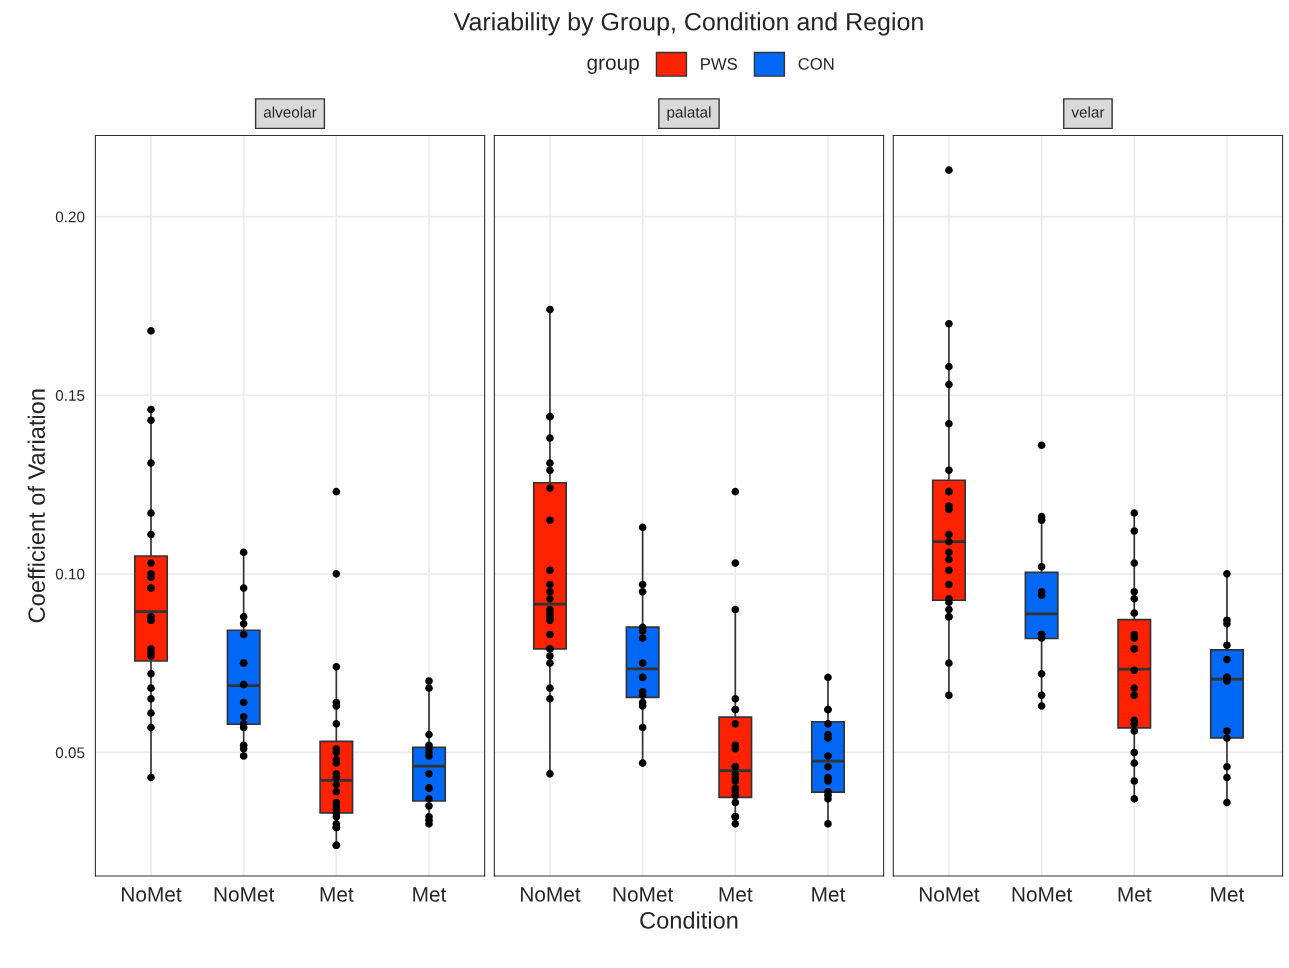 This screenshot has height=968, width=1289. What do you see at coordinates (689, 920) in the screenshot?
I see `x-axis-title: Condition` at bounding box center [689, 920].